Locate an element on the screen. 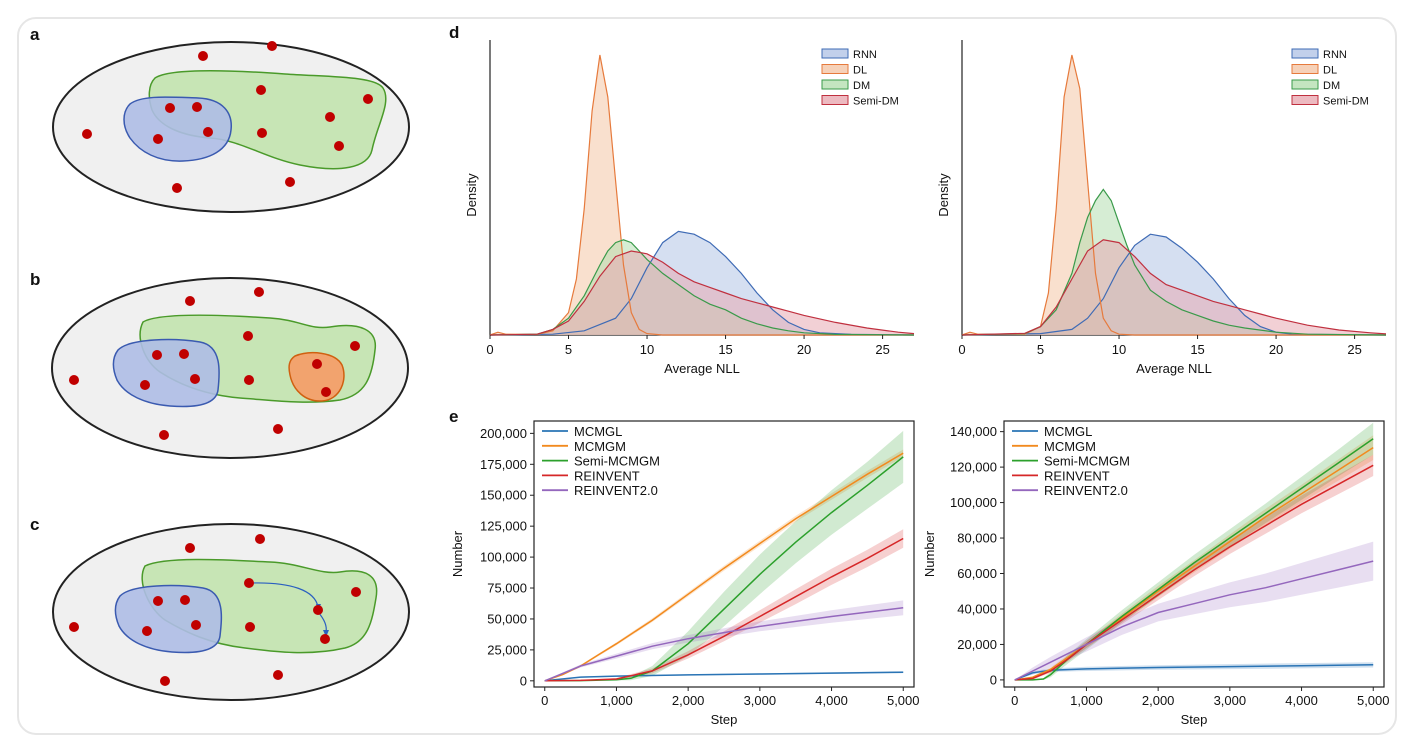 This screenshot has width=1414, height=752. density-line-semi-dm is located at coordinates (702, 293).